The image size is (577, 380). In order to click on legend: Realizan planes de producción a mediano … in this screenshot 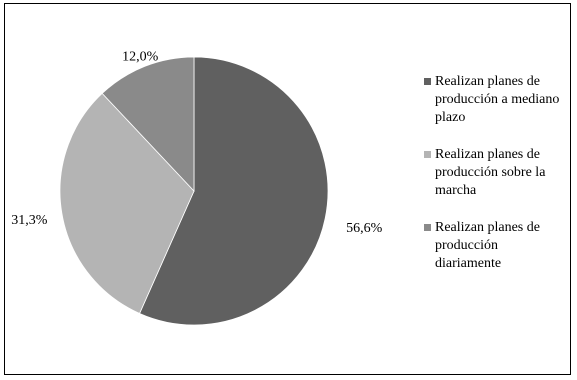, I will do `click(494, 173)`.